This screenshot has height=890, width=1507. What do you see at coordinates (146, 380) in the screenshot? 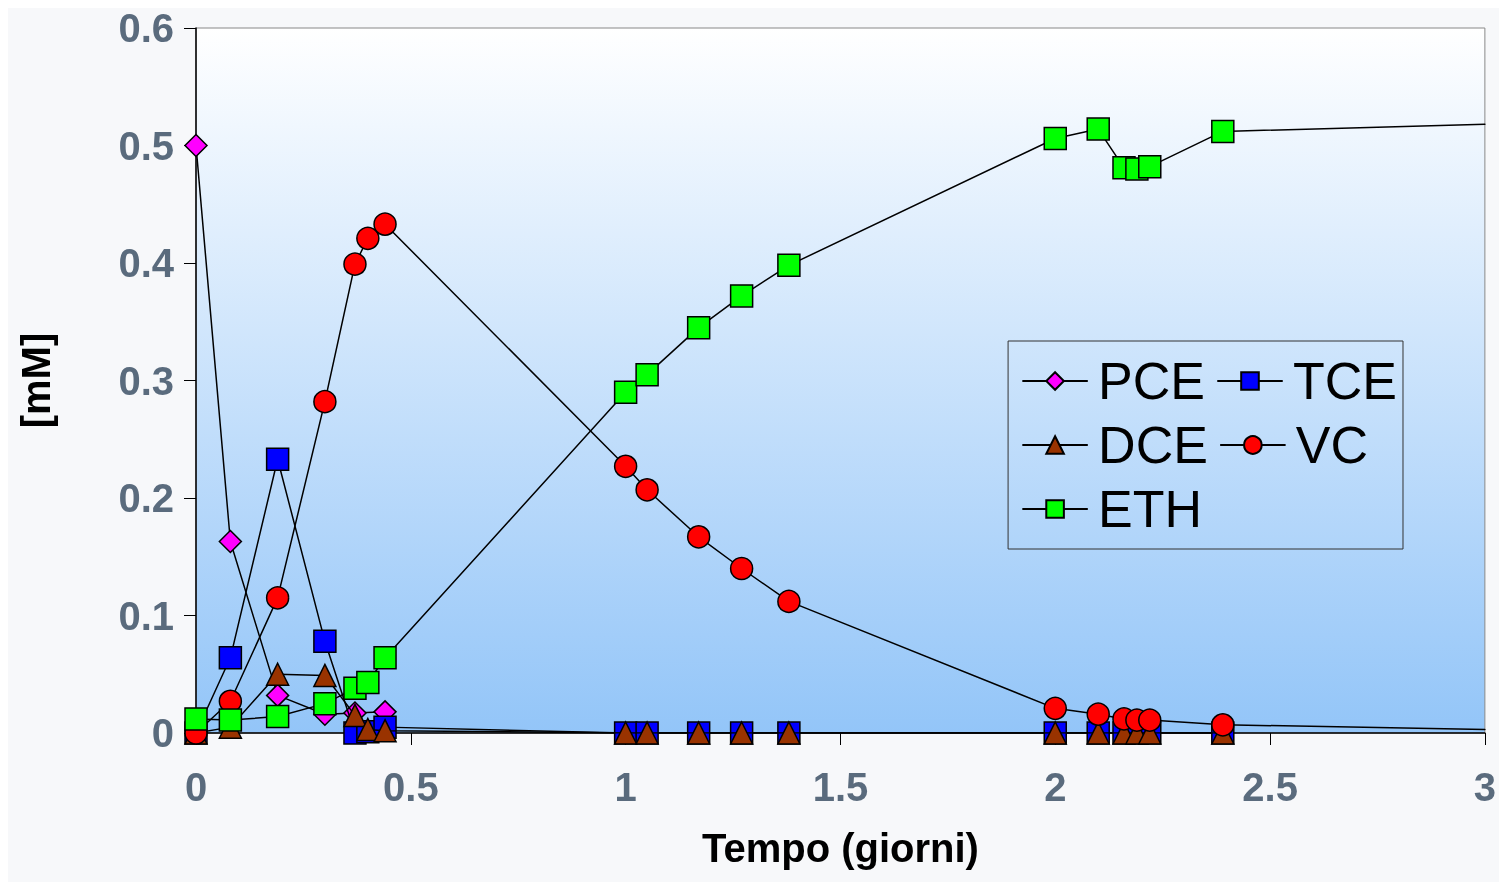
I see `y-tick-label: 0.3` at bounding box center [146, 380].